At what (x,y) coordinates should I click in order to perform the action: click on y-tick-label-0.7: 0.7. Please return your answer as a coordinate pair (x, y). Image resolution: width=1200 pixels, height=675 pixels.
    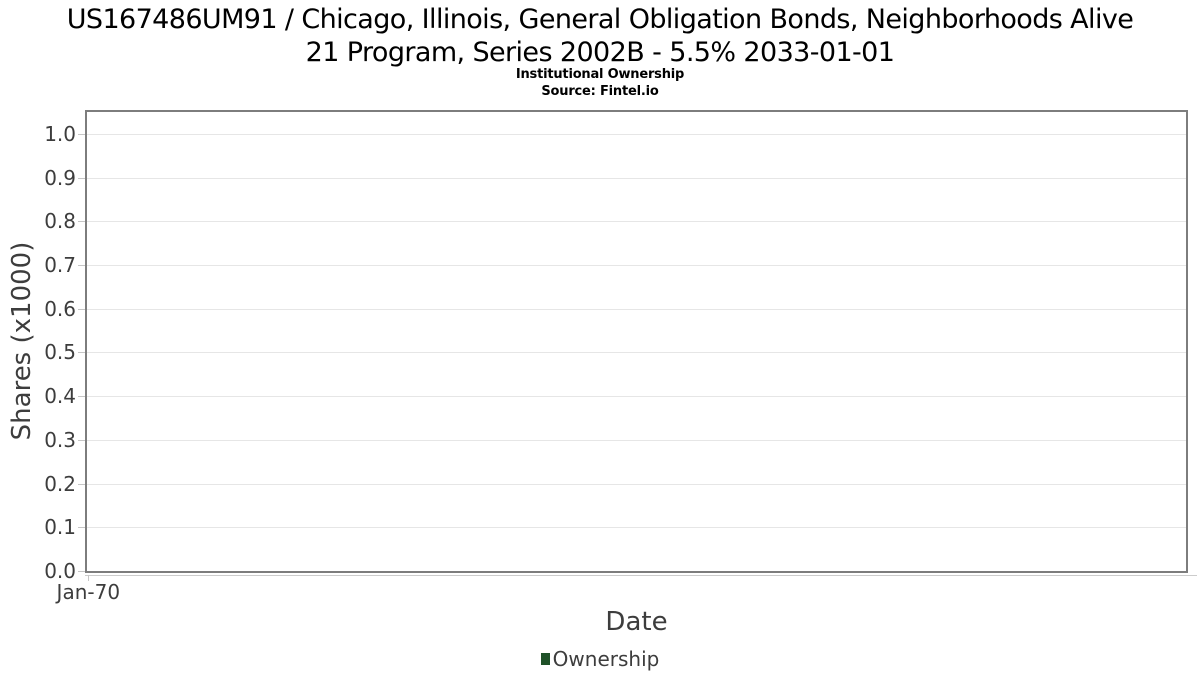
    Looking at the image, I should click on (60, 265).